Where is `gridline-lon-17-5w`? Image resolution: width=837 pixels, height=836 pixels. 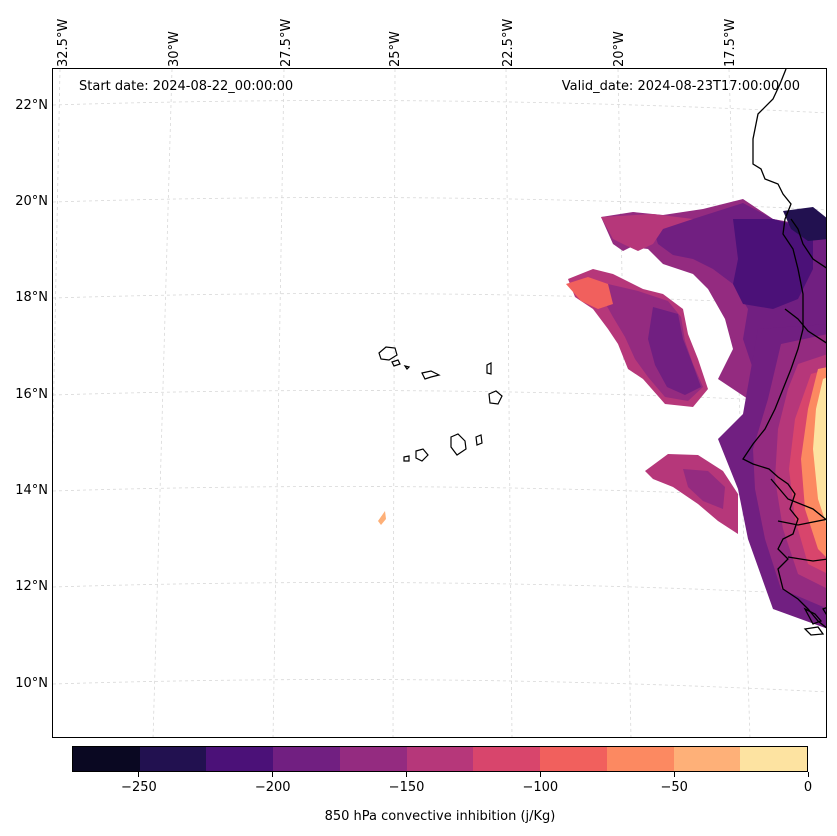 gridline-lon-17-5w is located at coordinates (739, 403).